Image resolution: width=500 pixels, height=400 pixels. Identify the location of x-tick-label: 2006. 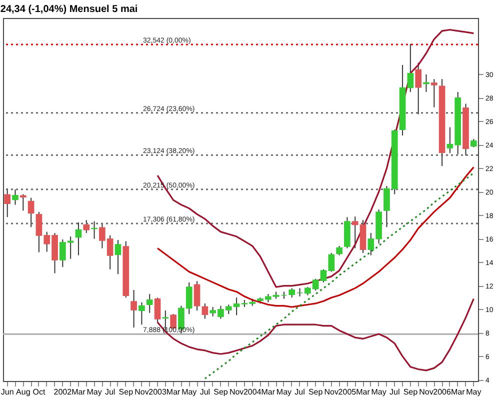
(442, 392).